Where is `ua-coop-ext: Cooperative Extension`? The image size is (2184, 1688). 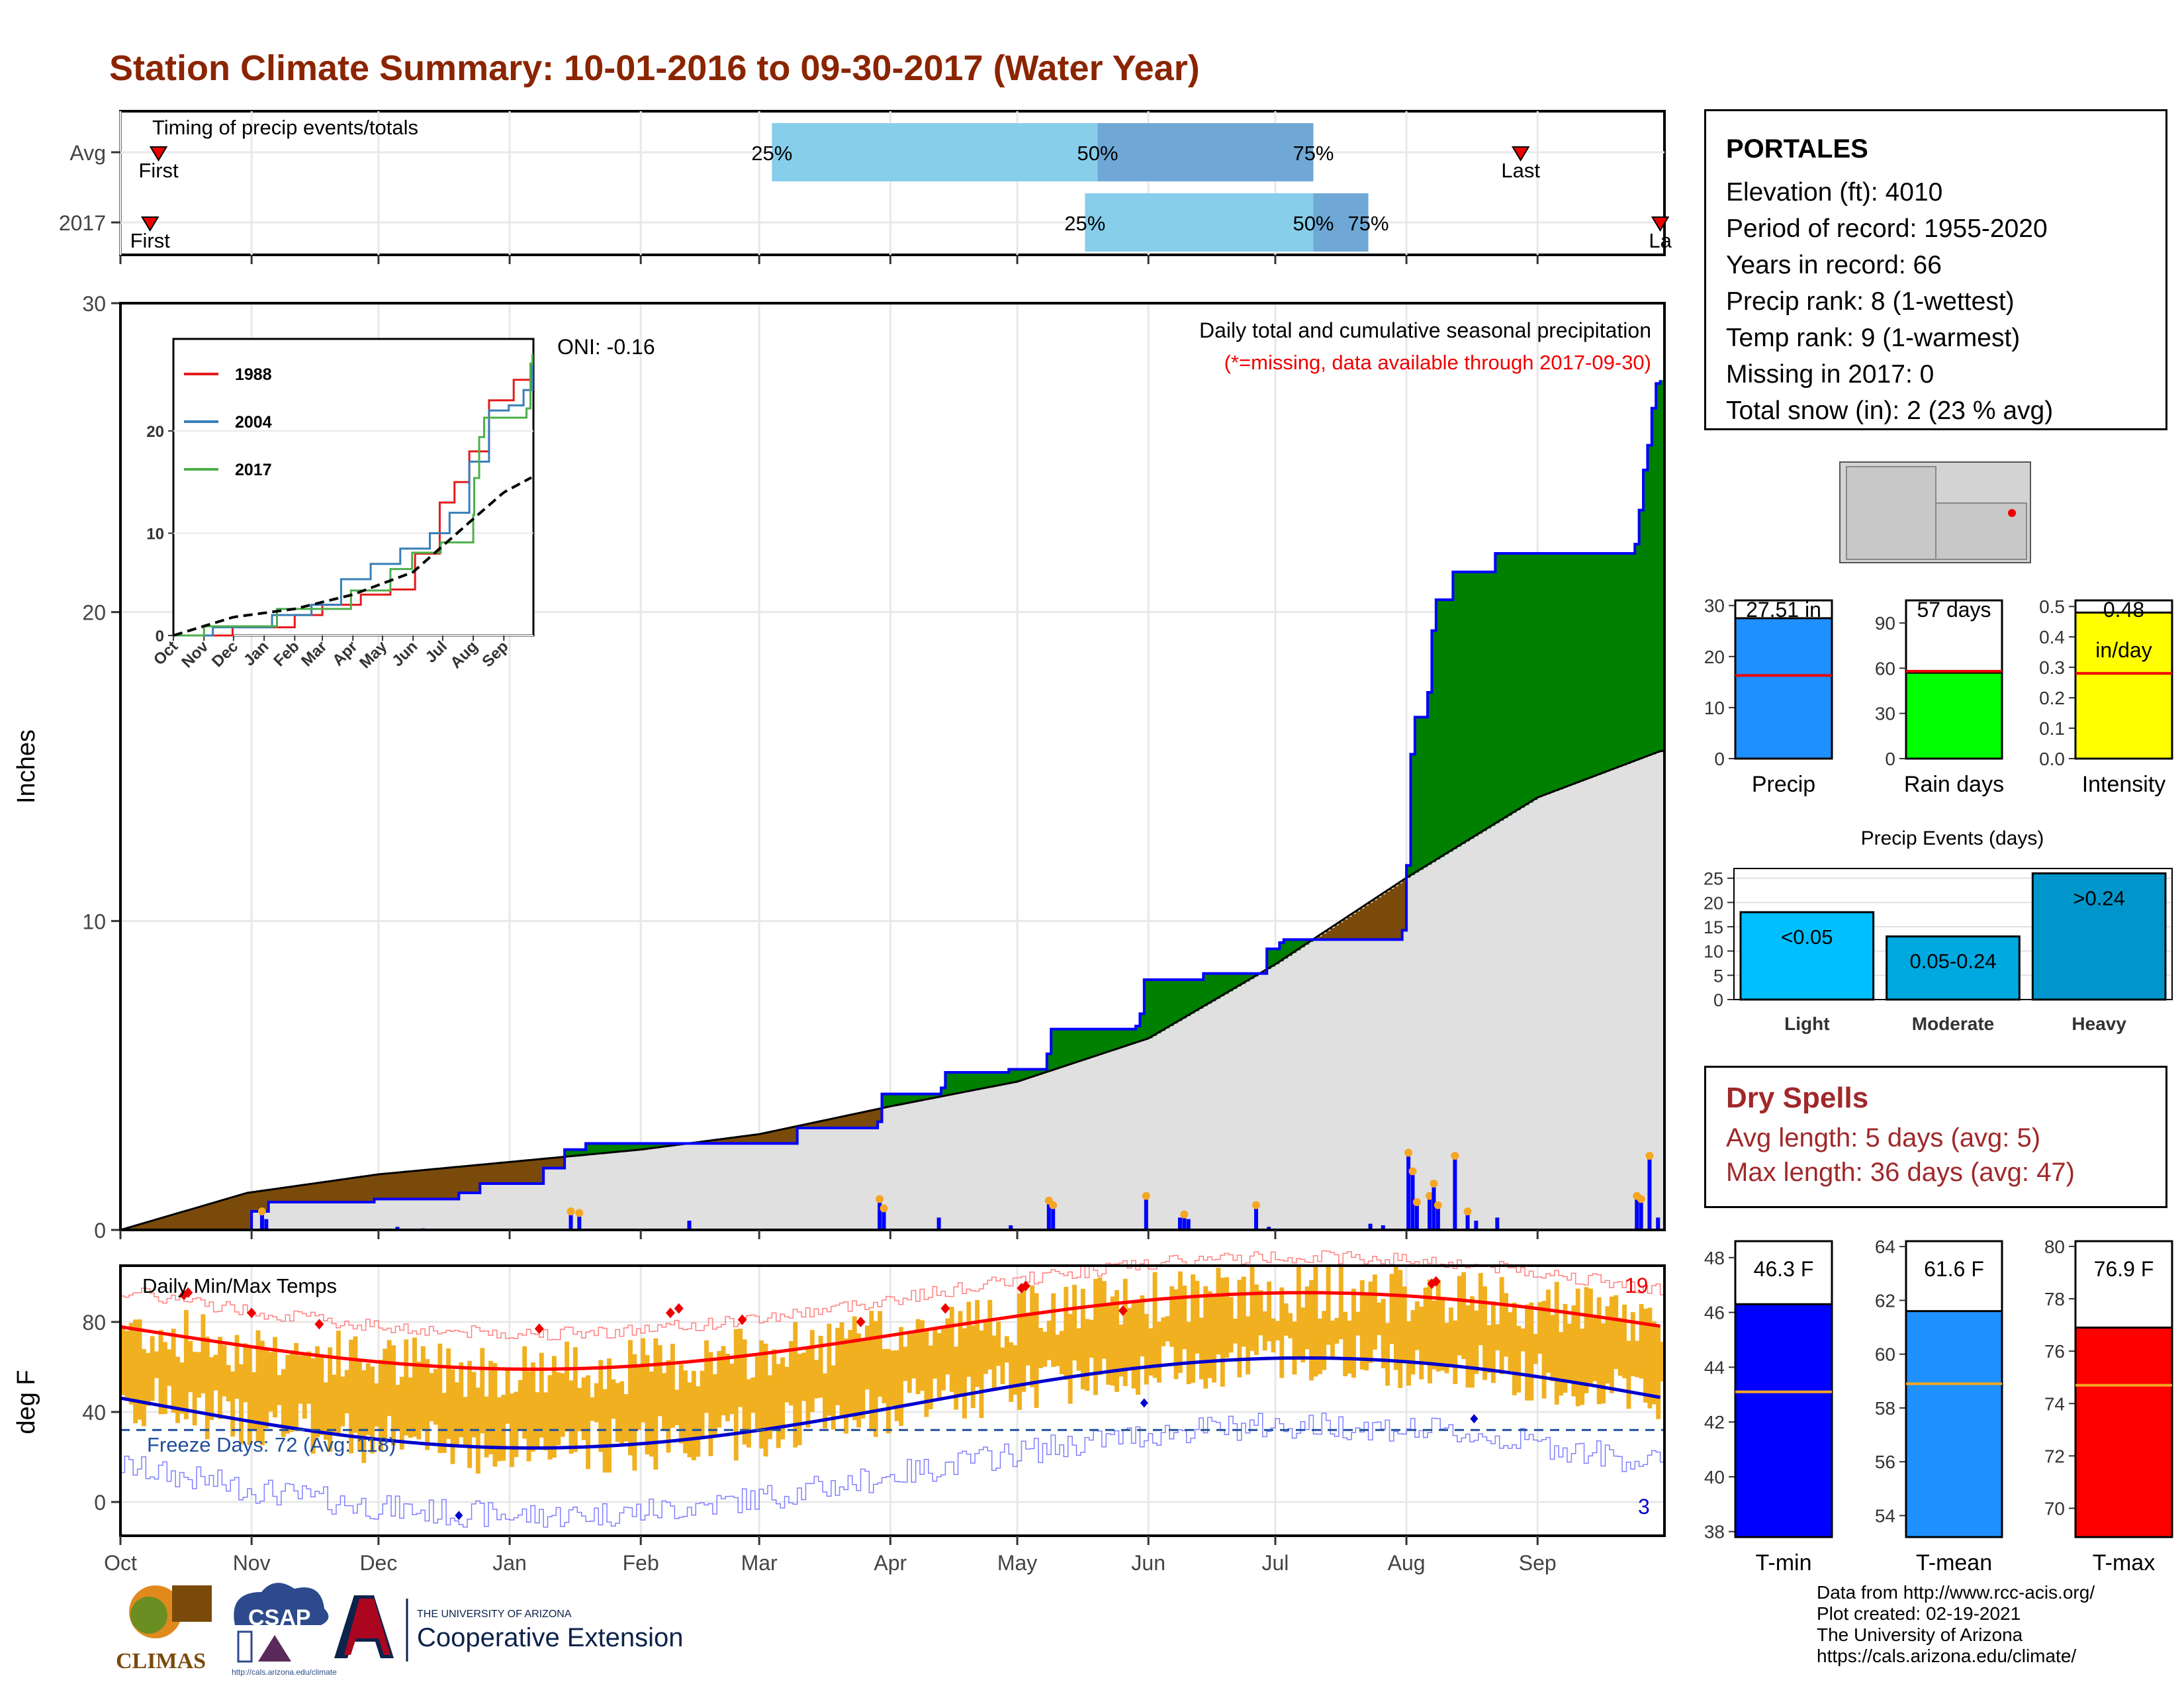
ua-coop-ext: Cooperative Extension is located at coordinates (550, 1637).